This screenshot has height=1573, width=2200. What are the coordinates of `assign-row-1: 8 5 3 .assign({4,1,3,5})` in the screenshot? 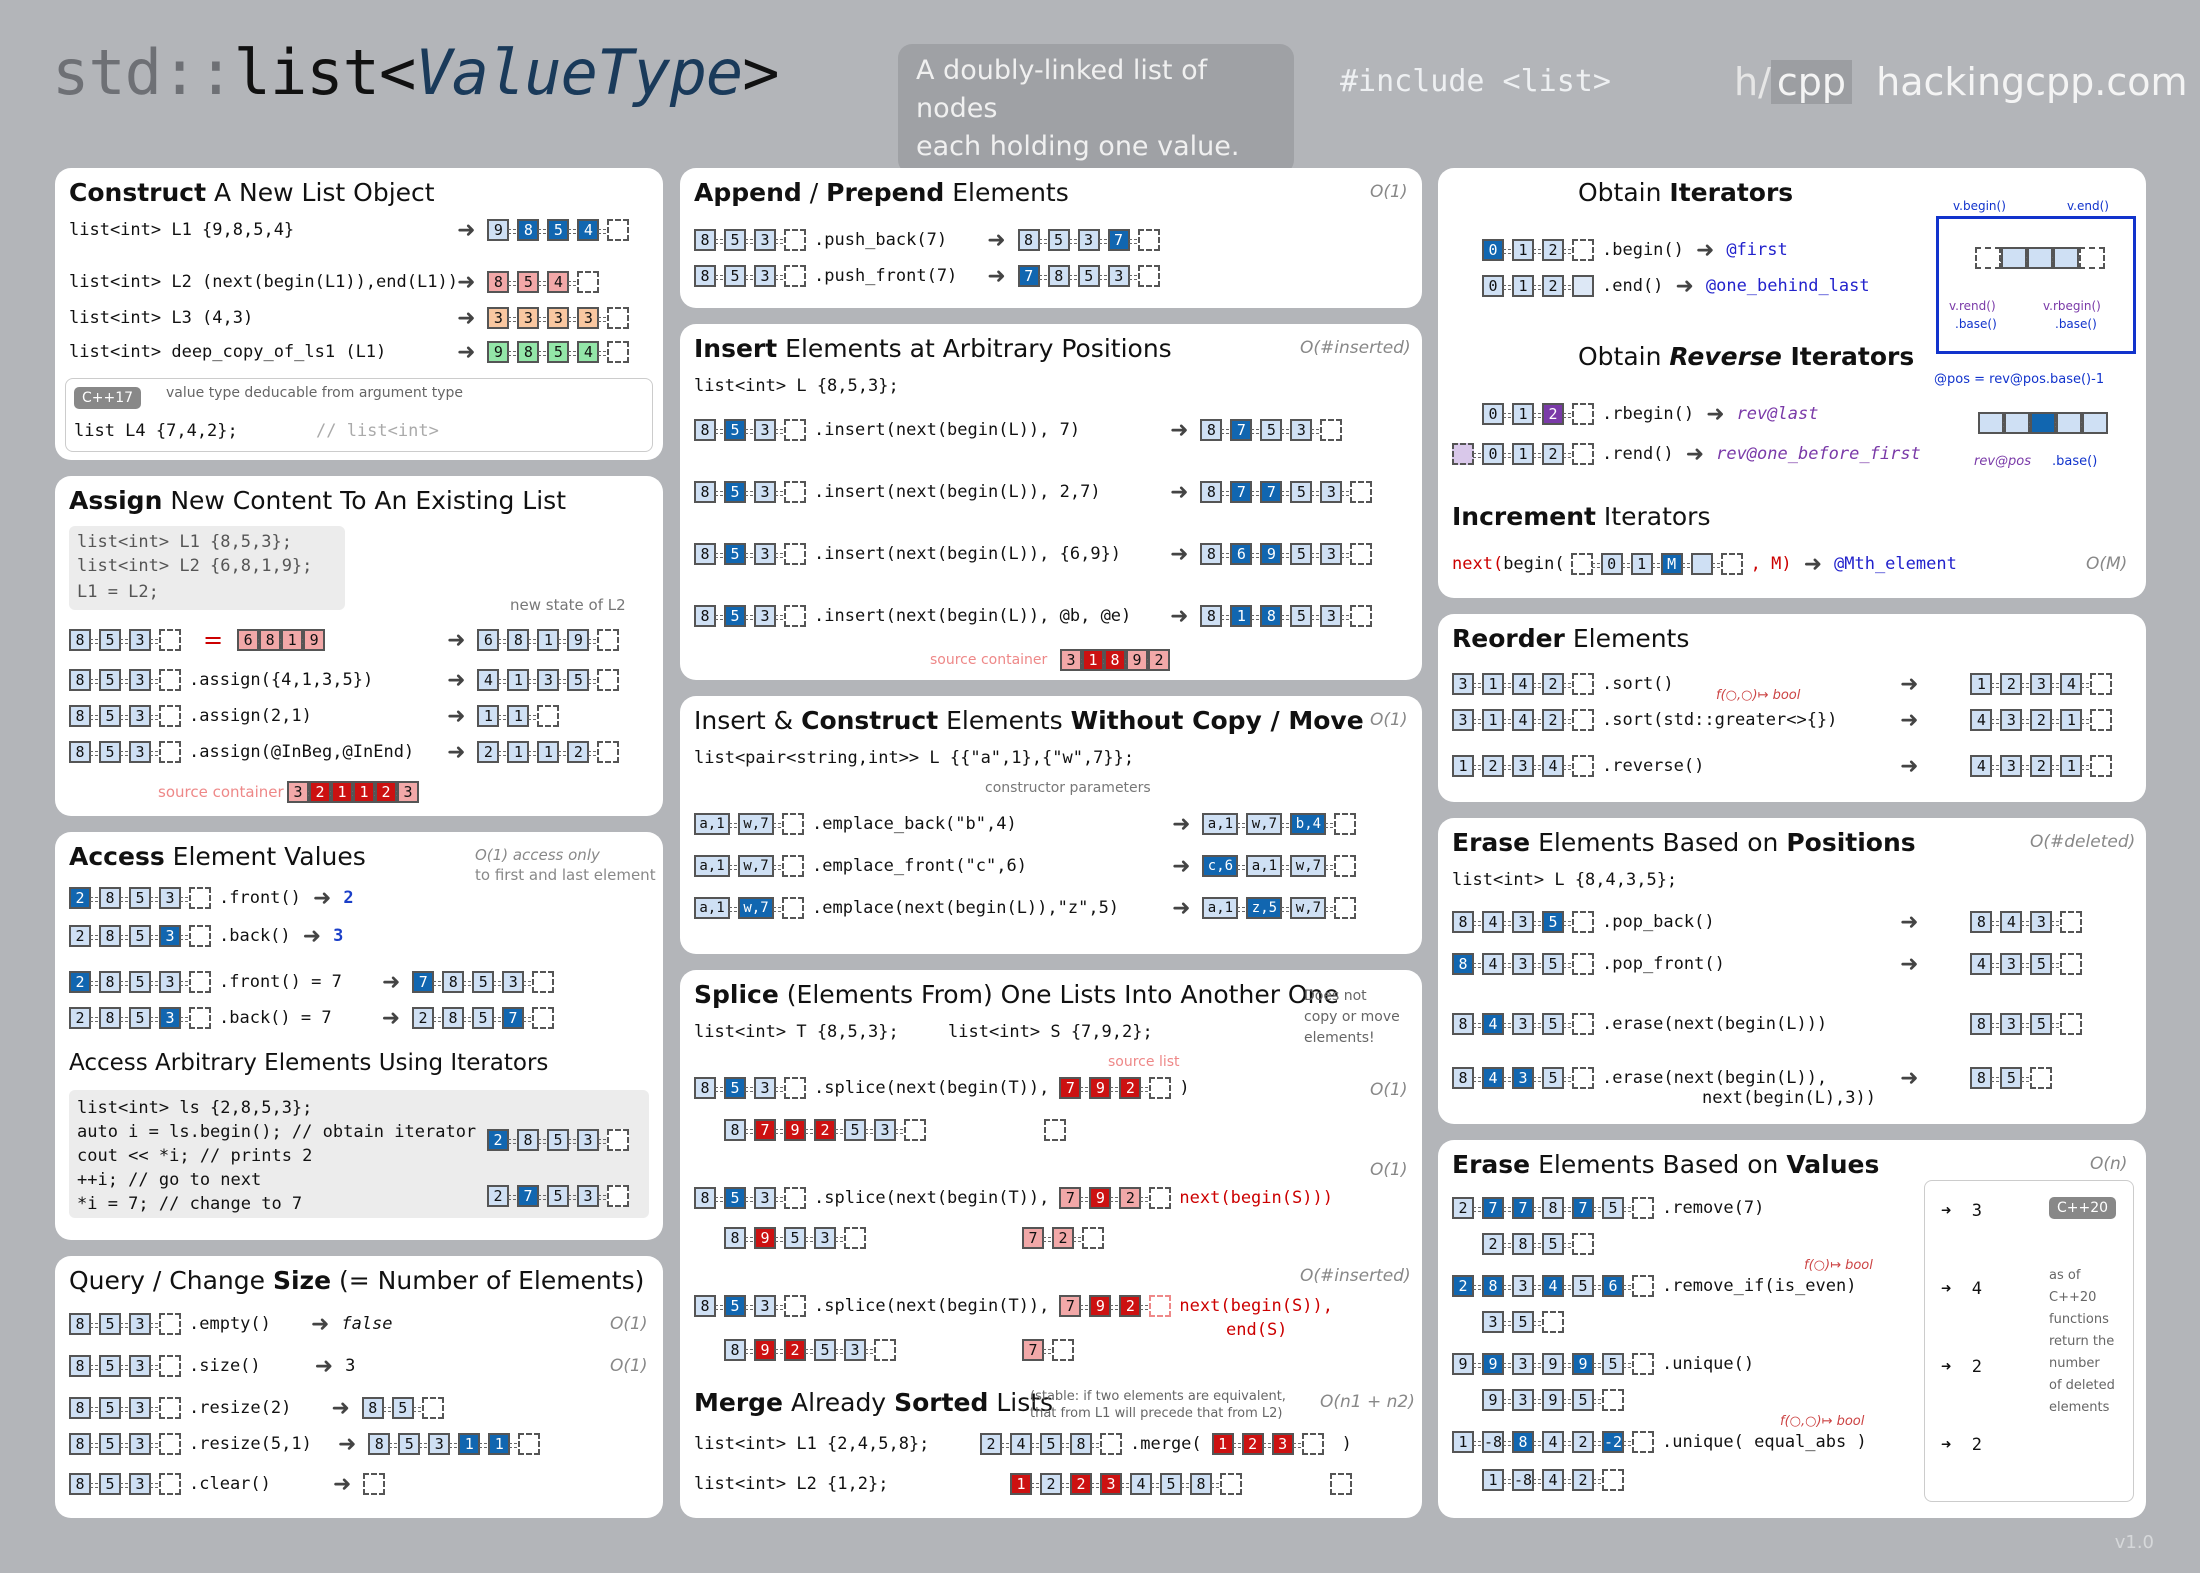 It's located at (221, 680).